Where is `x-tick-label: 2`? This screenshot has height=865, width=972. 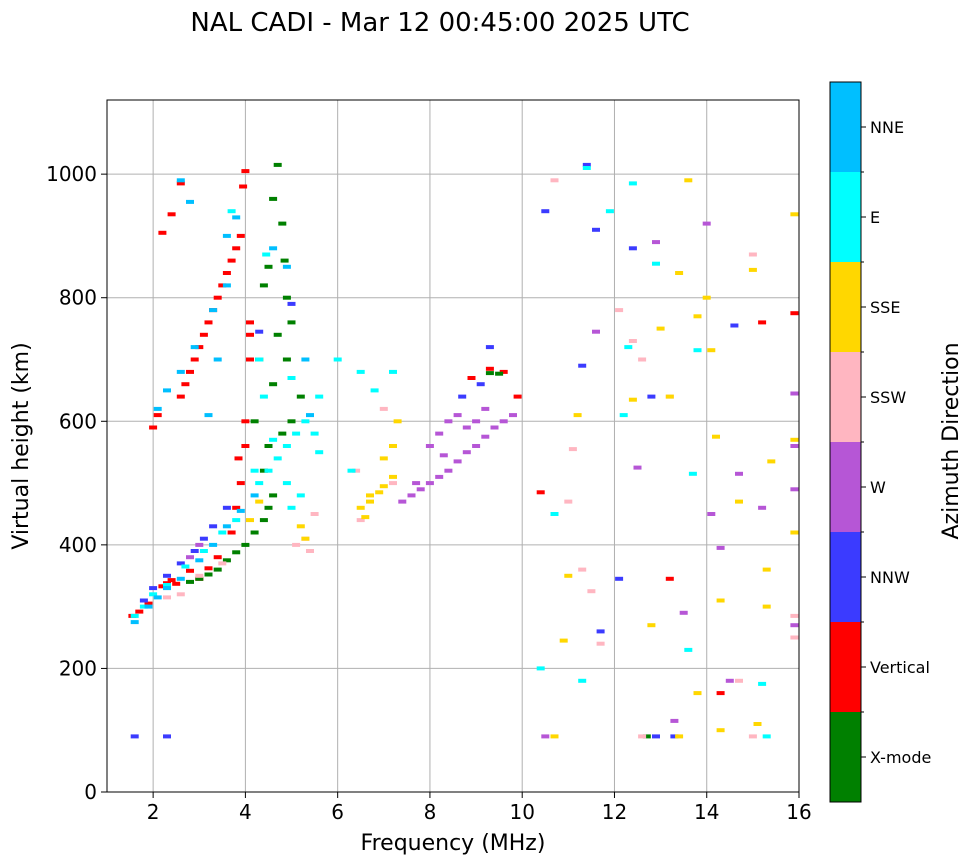
x-tick-label: 2 is located at coordinates (153, 812).